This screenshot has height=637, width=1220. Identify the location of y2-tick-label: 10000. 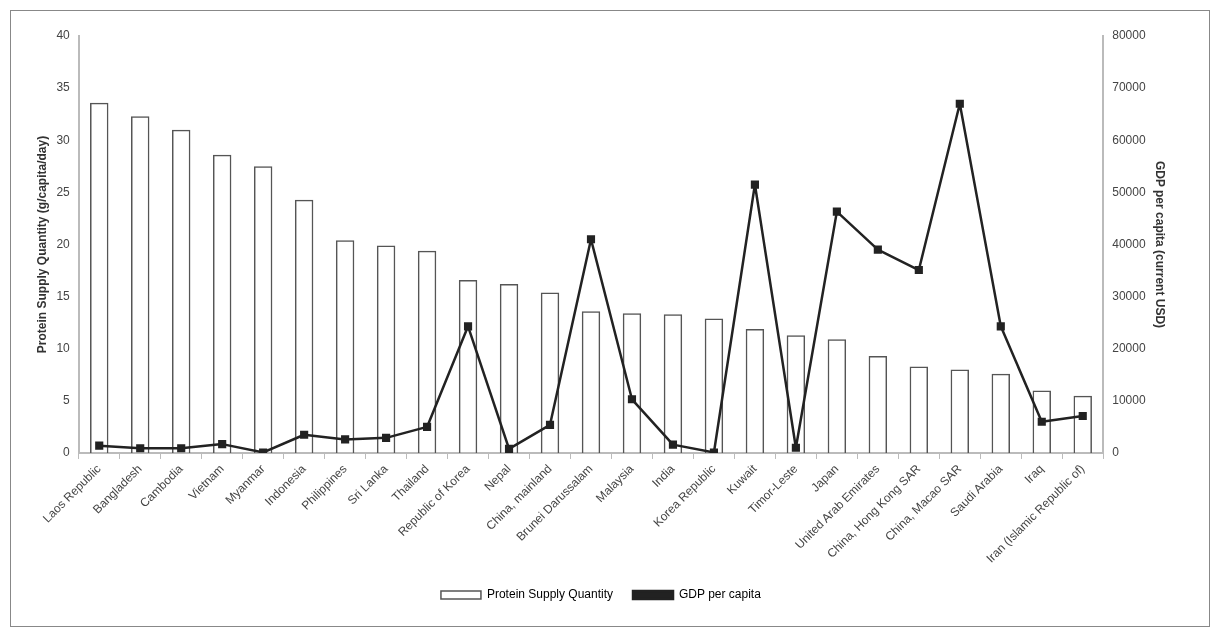
(1129, 400).